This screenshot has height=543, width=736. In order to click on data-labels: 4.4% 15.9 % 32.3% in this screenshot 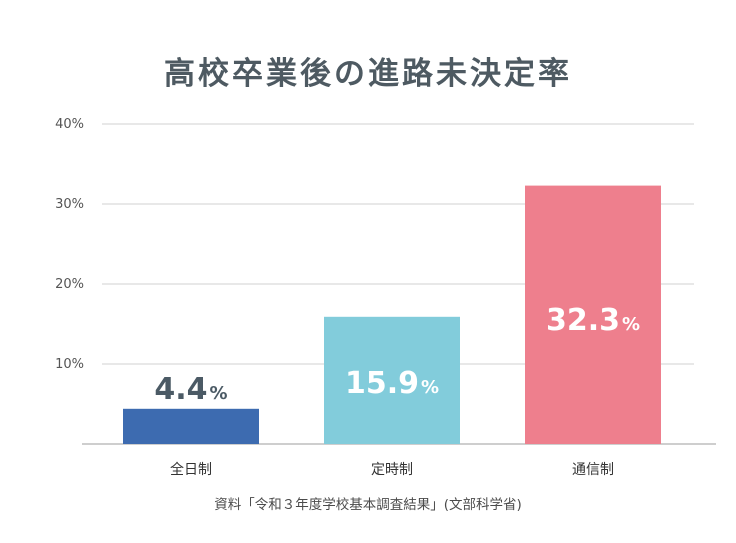, I will do `click(397, 355)`.